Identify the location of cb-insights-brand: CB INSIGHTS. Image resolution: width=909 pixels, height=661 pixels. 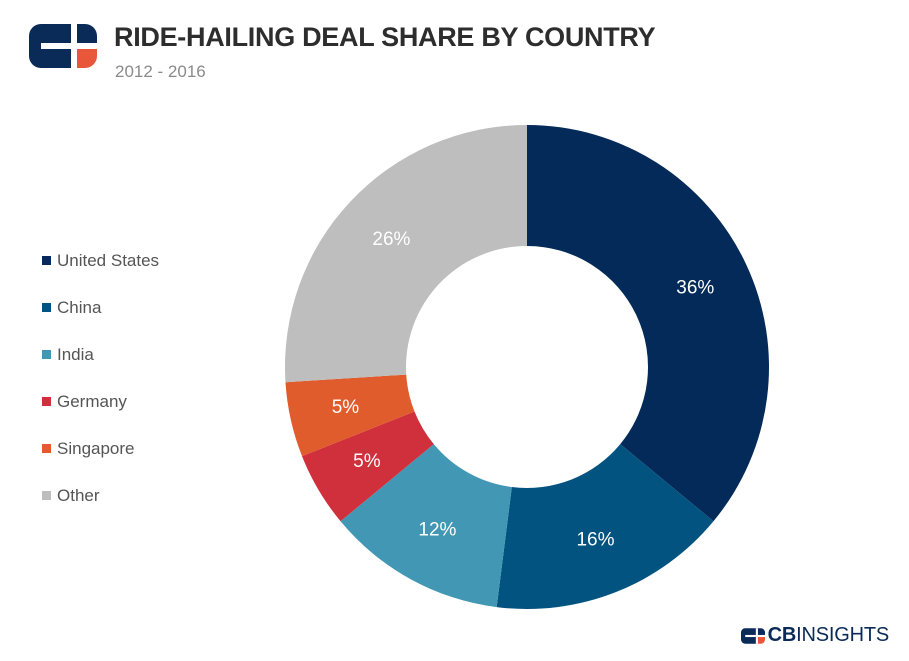
(814, 635).